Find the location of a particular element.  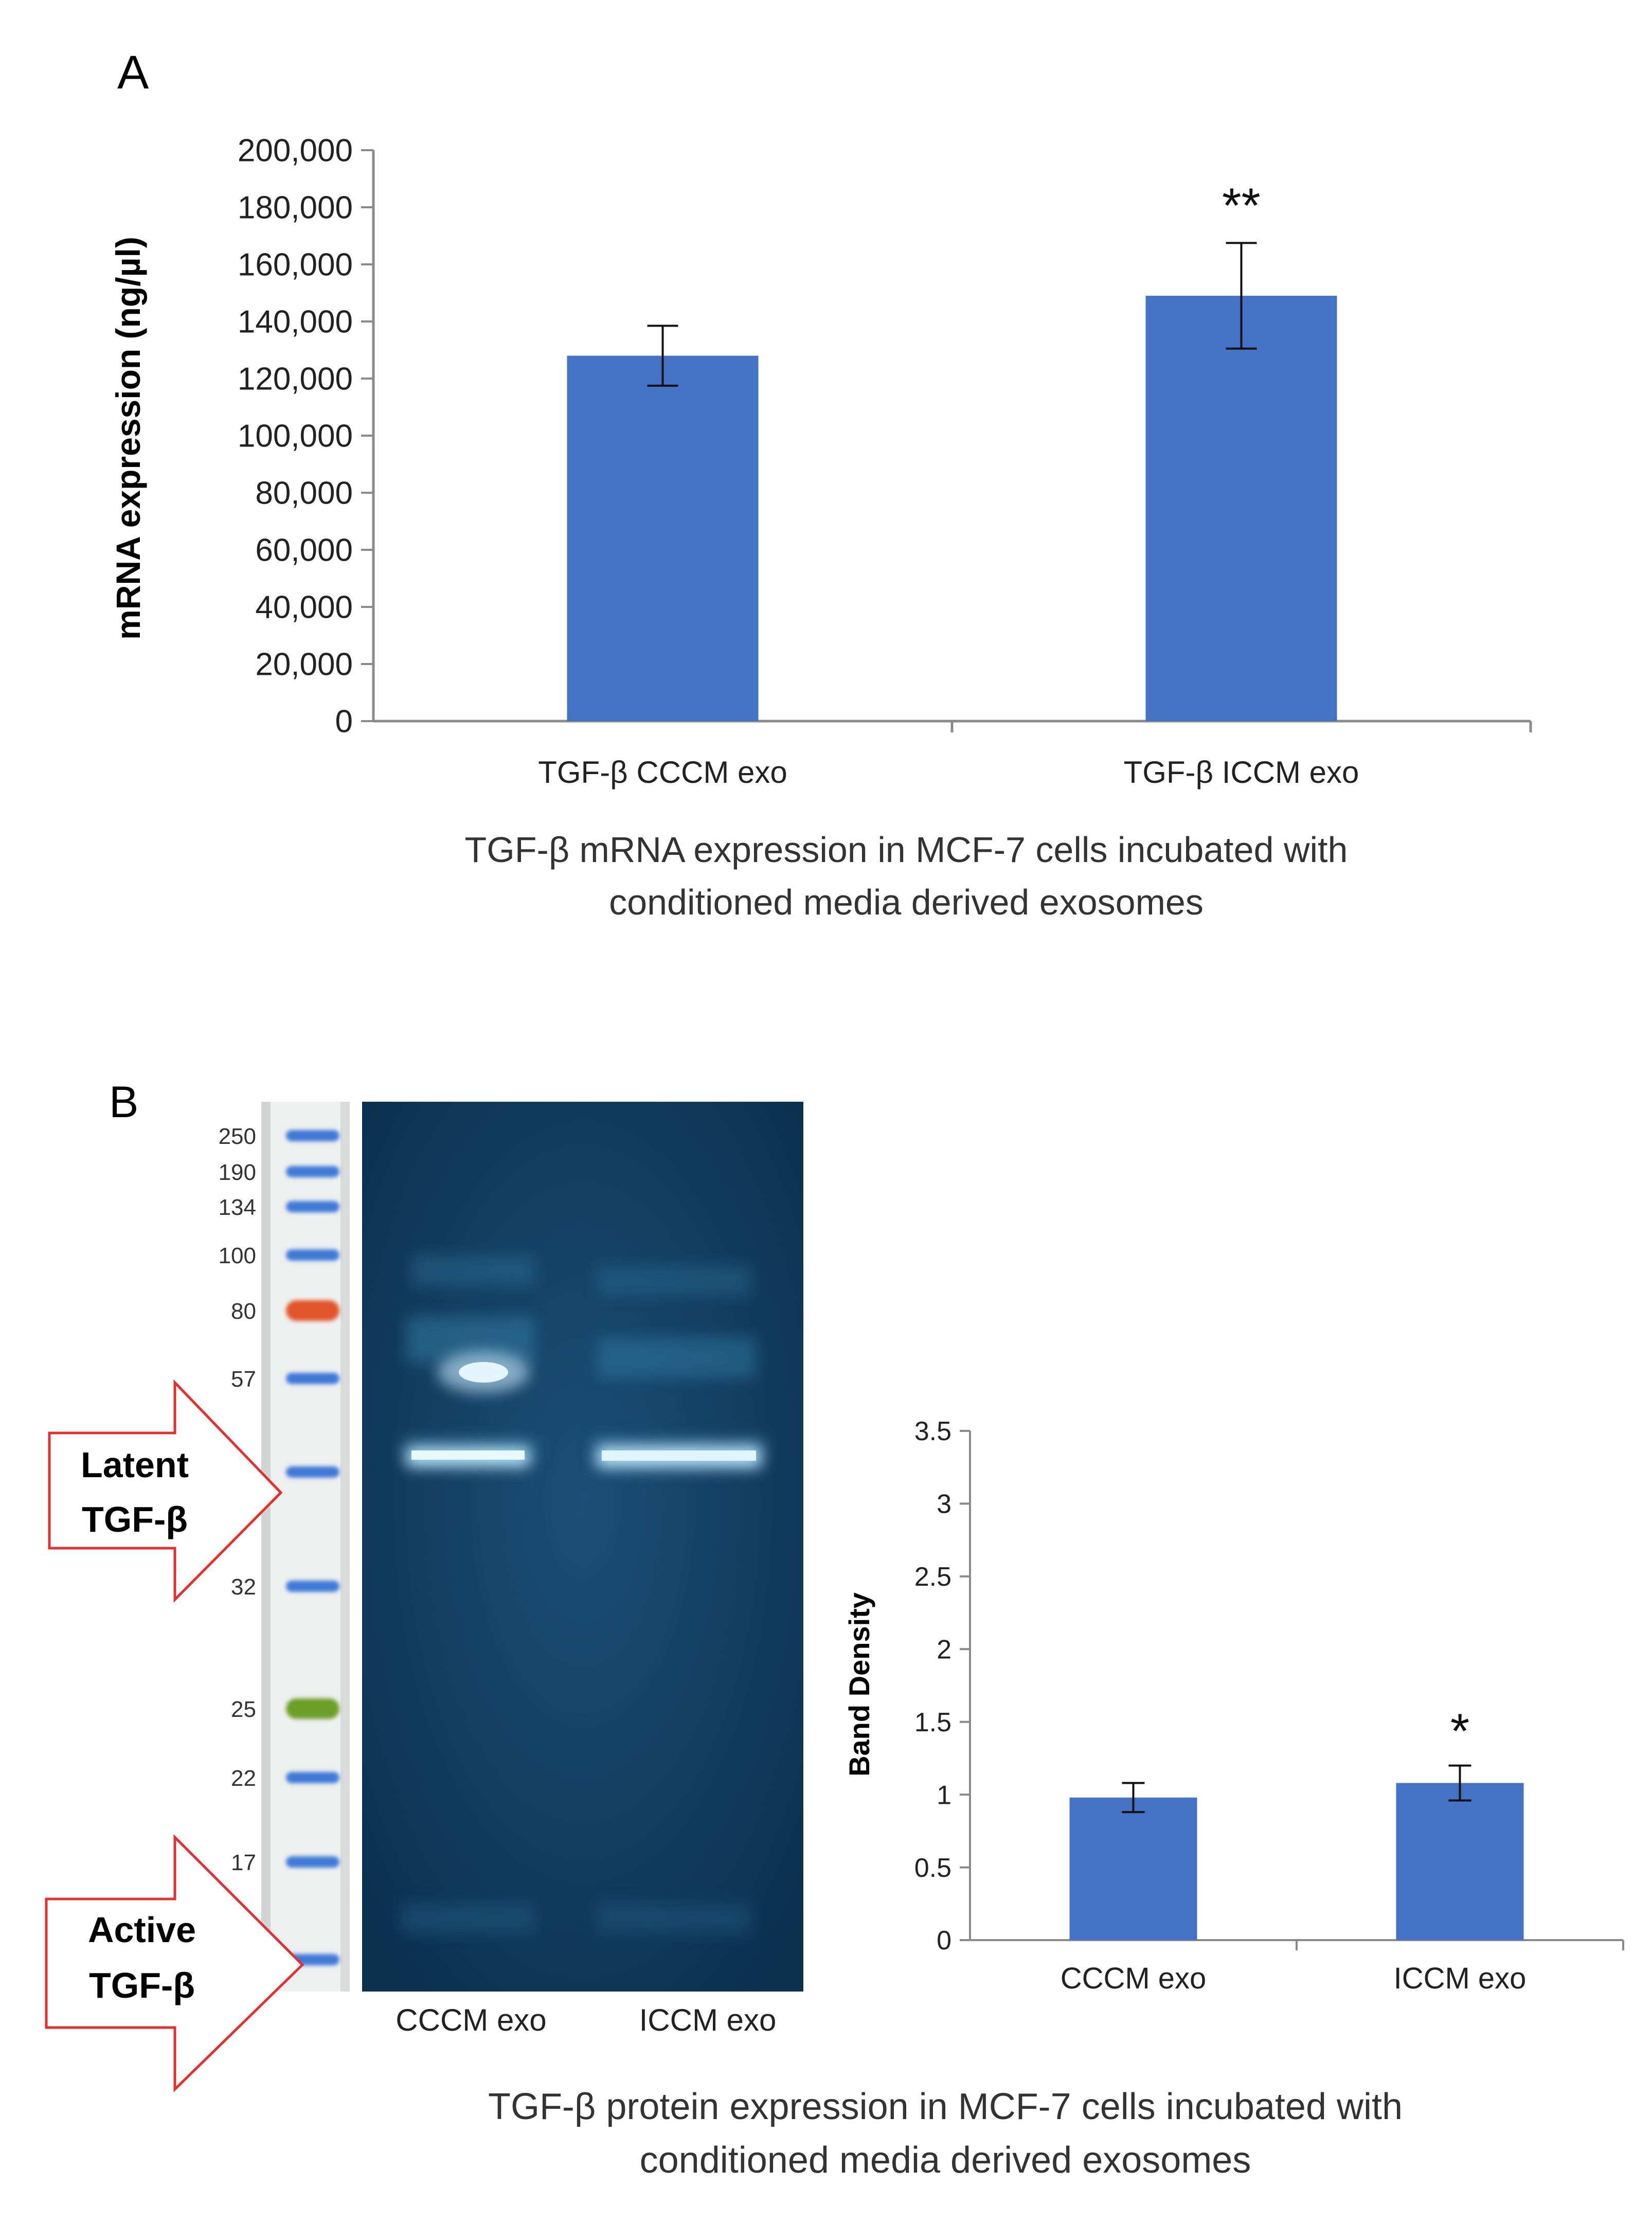

latent-arrow-line2: TGF-β is located at coordinates (135, 1519).